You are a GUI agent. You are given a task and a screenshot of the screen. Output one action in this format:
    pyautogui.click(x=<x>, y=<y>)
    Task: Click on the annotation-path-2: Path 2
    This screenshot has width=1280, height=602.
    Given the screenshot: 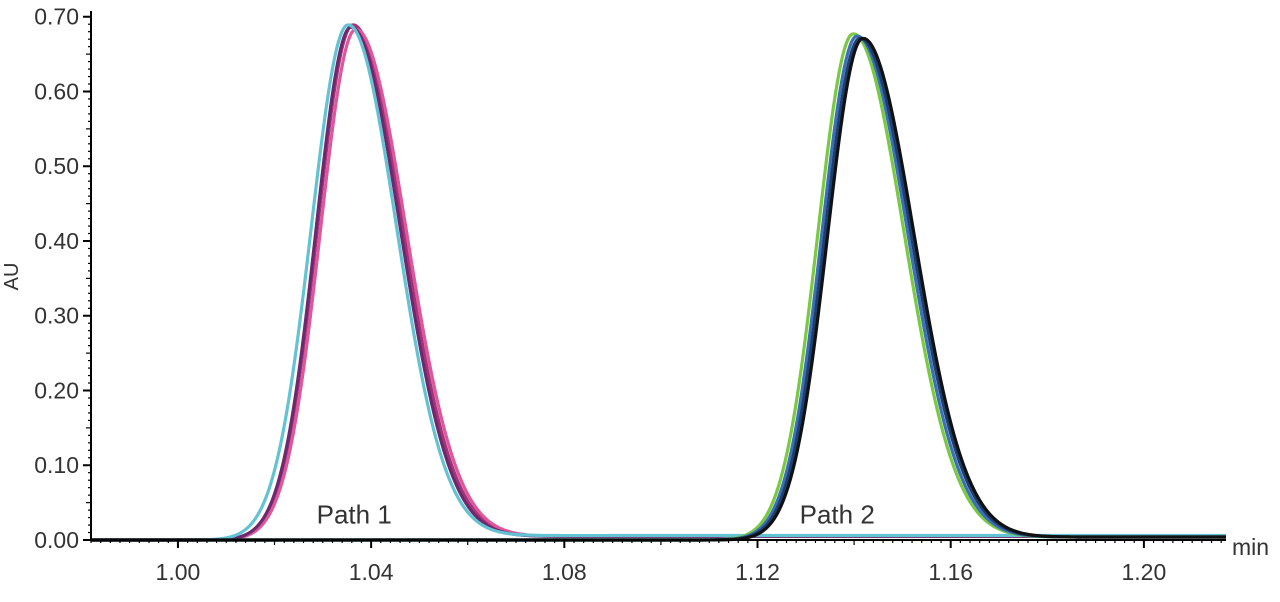 What is the action you would take?
    pyautogui.click(x=837, y=514)
    